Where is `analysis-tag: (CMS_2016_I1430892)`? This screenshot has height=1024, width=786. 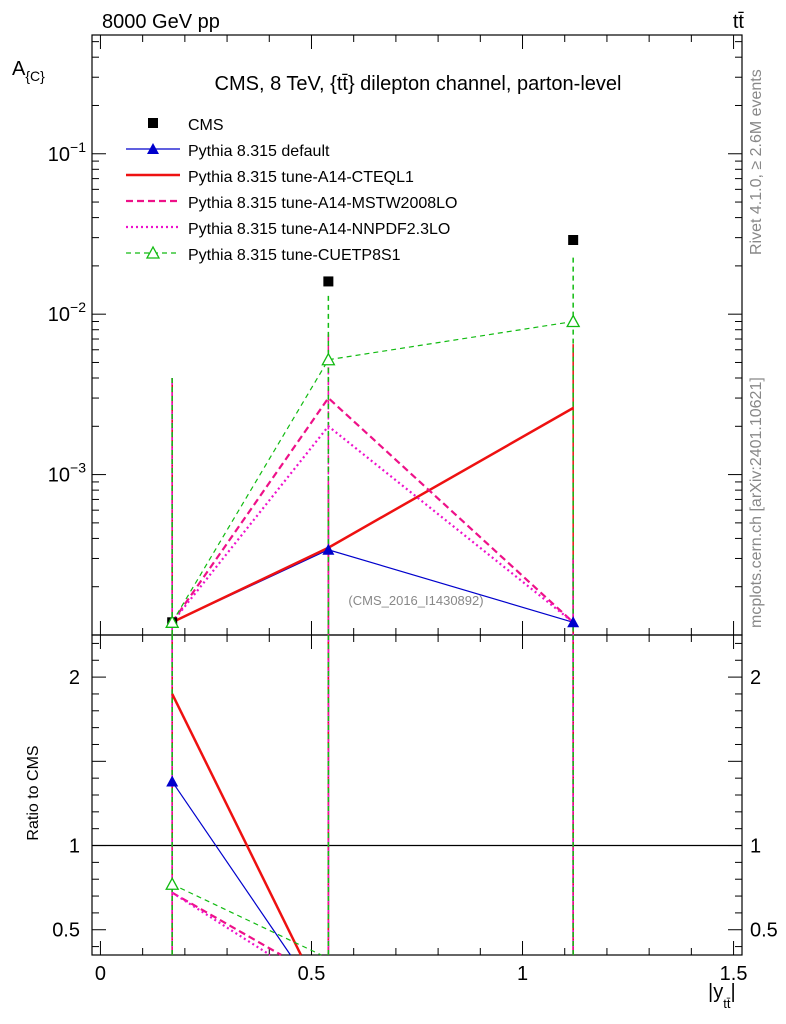
analysis-tag: (CMS_2016_I1430892) is located at coordinates (415, 600).